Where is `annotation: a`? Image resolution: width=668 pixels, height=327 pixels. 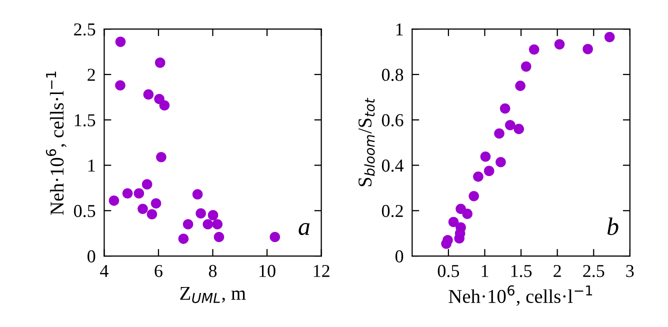
annotation: a is located at coordinates (304, 229).